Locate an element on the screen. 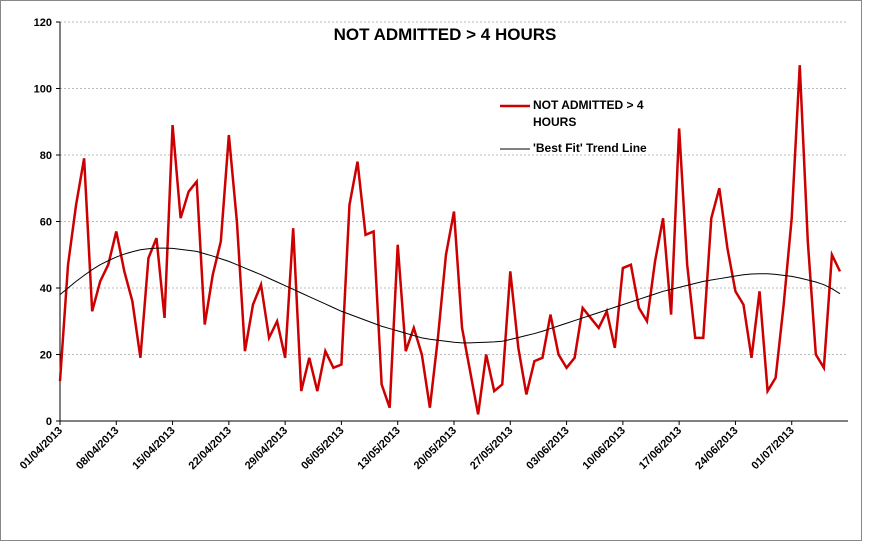 The height and width of the screenshot is (546, 872). legend-label: NOT ADMITTED > 4 HOURS is located at coordinates (588, 113).